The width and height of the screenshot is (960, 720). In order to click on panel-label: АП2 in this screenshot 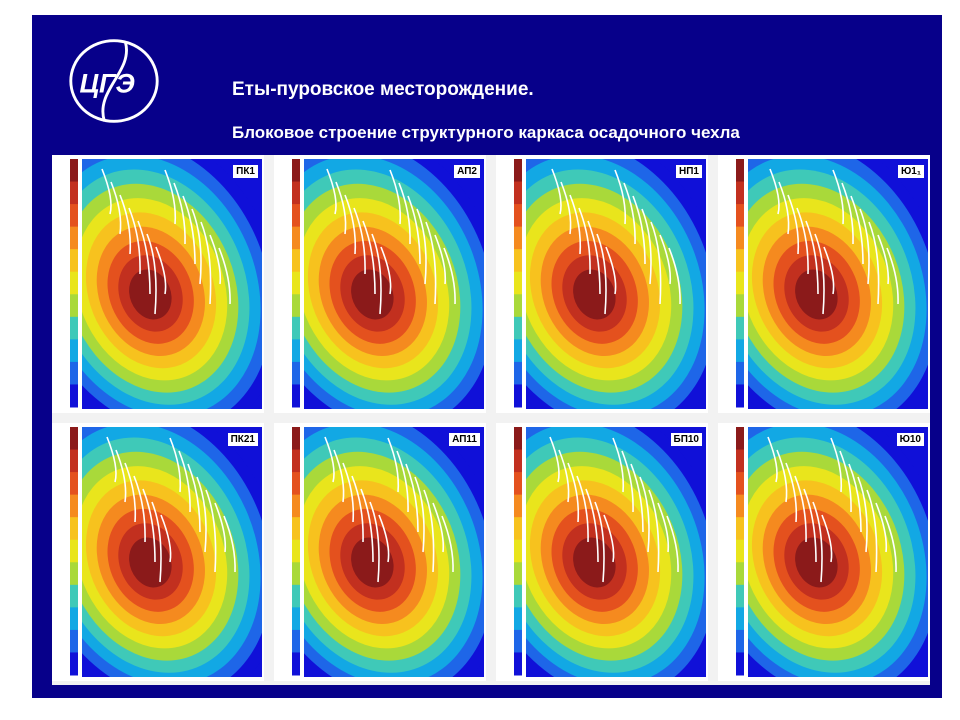, I will do `click(467, 171)`.